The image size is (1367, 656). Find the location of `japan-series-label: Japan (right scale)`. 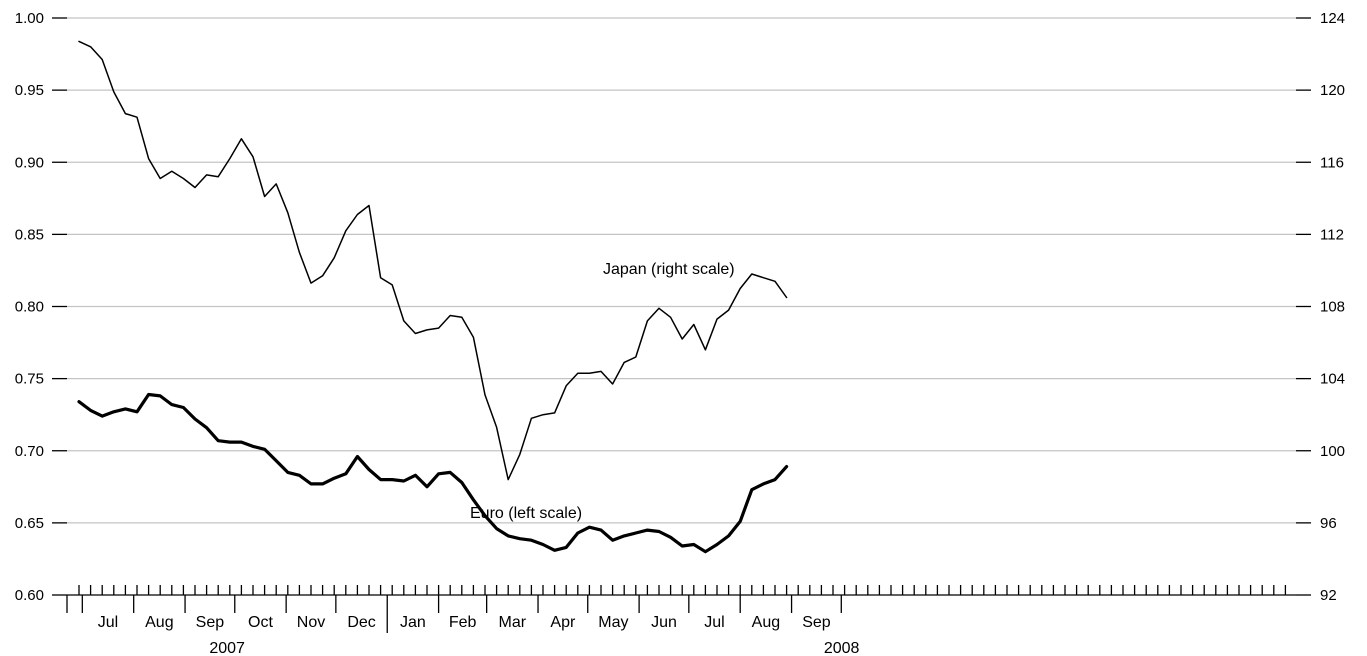

japan-series-label: Japan (right scale) is located at coordinates (669, 269).